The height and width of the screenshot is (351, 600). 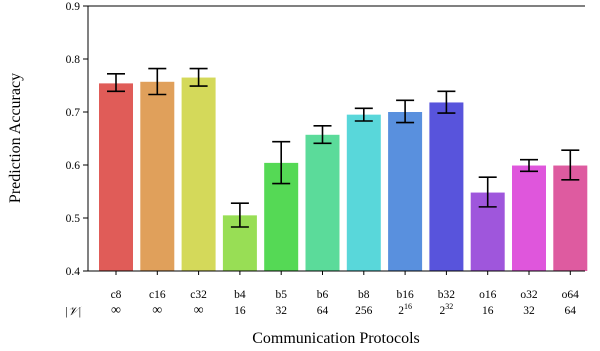 I want to click on bar-o32, so click(x=529, y=218).